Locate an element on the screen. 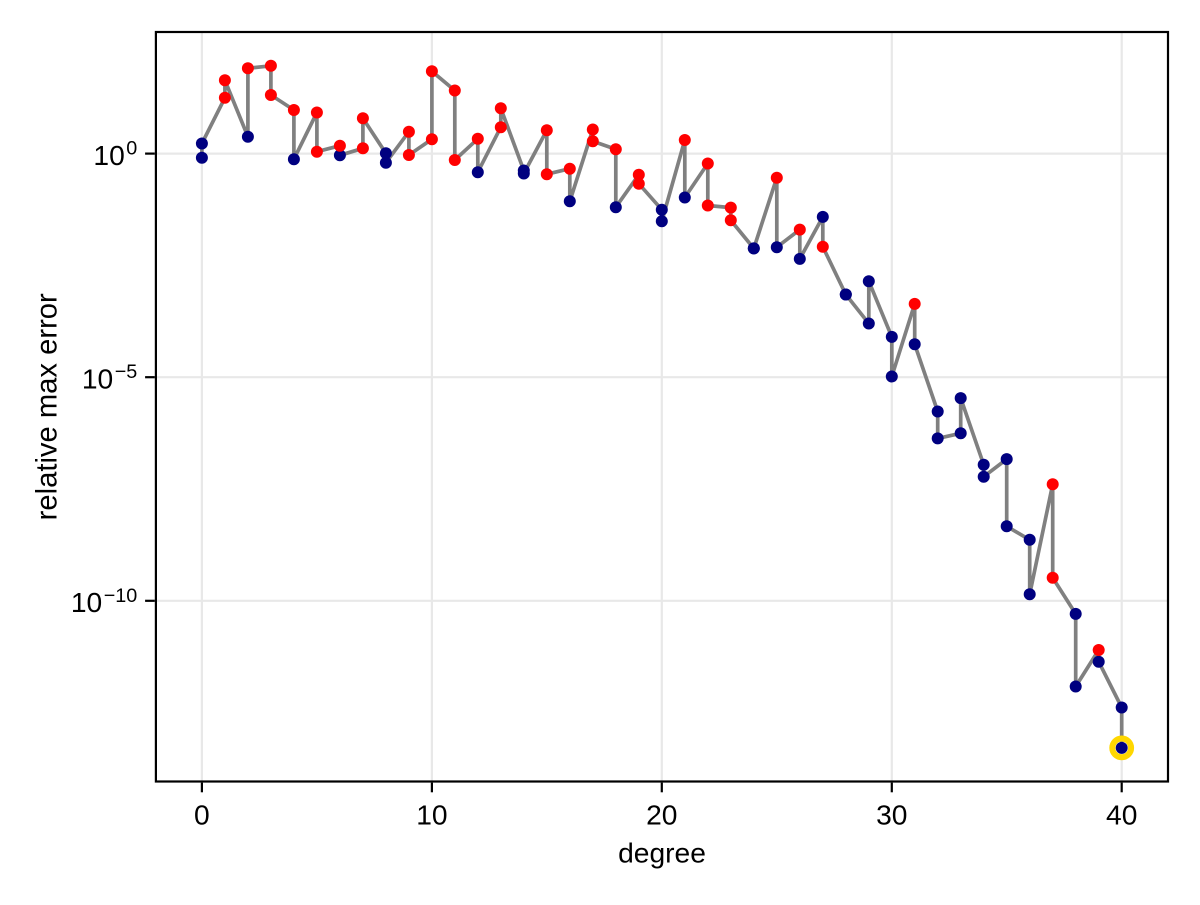  svg-text: 20 is located at coordinates (661, 815).